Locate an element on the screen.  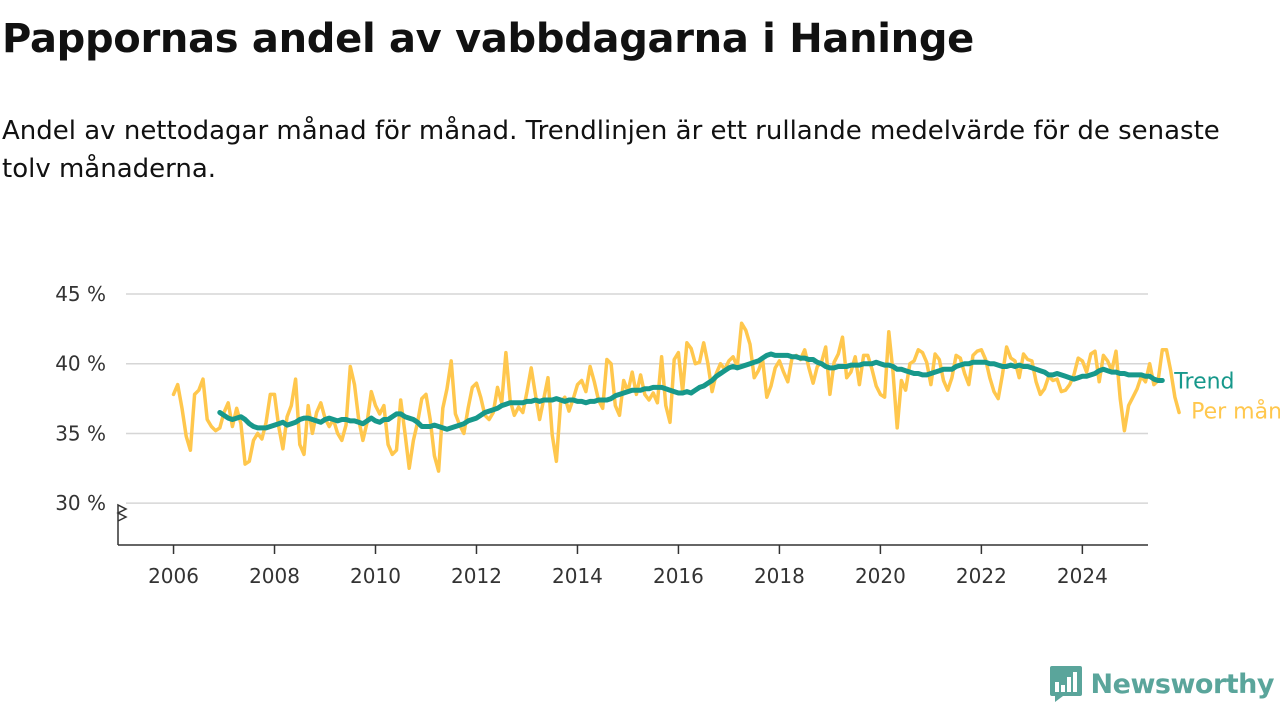
x-tick-label: 2006 is located at coordinates (173, 576).